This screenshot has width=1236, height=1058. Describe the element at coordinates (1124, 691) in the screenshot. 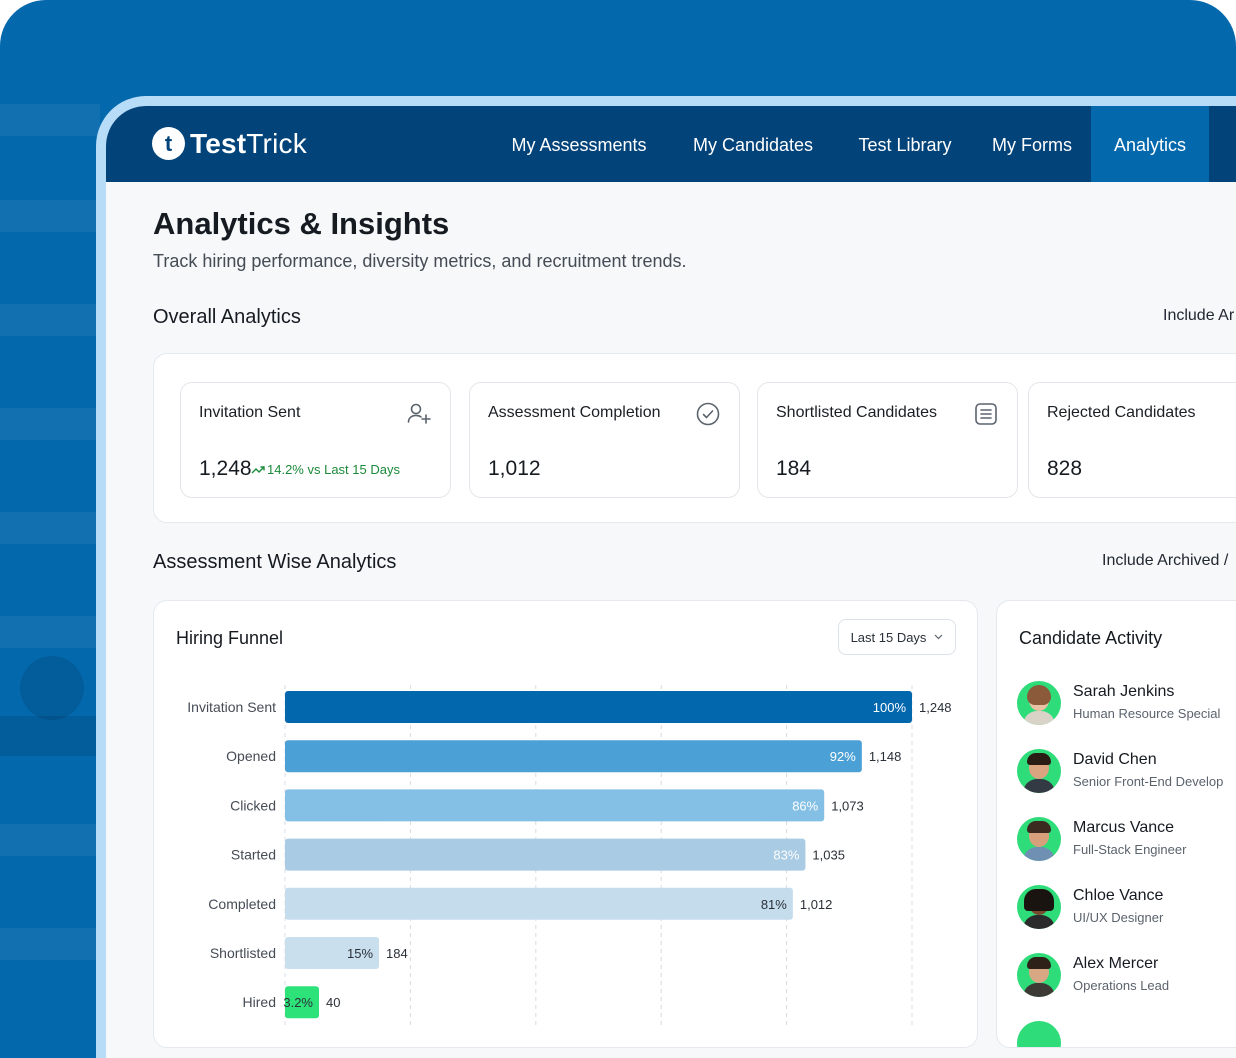

I see `candidate-name: Sarah Jenkins` at that location.